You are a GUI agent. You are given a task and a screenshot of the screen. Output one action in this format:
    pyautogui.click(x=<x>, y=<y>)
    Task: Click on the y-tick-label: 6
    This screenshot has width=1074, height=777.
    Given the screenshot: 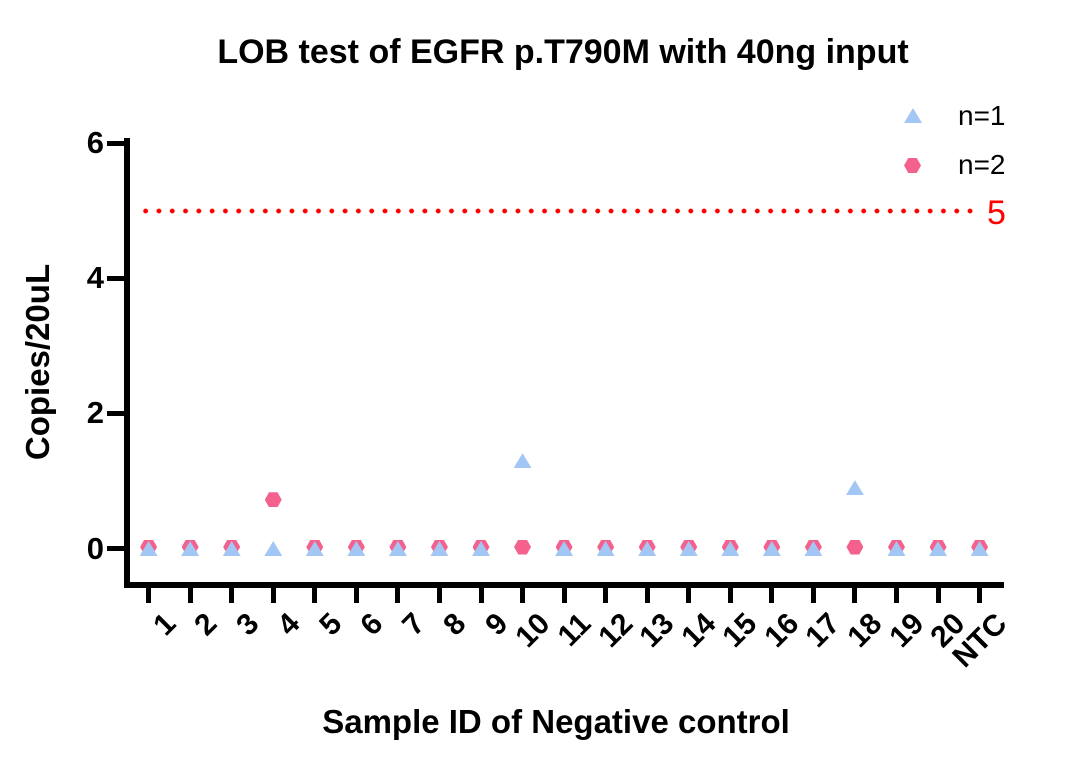 What is the action you would take?
    pyautogui.click(x=95, y=143)
    